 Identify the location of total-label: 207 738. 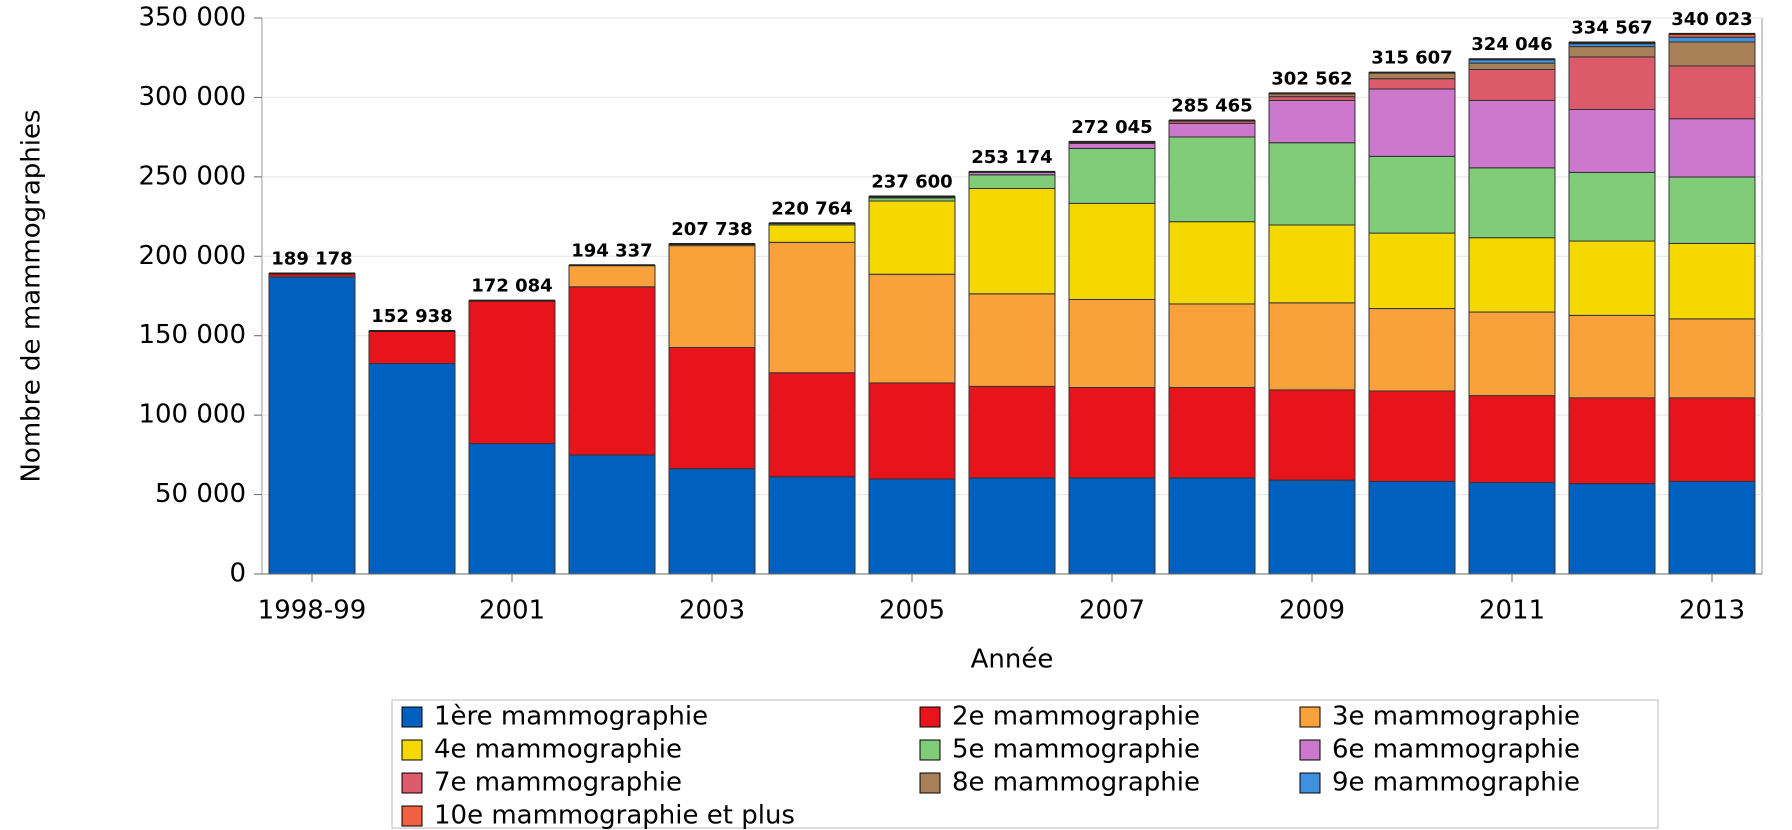
(711, 229).